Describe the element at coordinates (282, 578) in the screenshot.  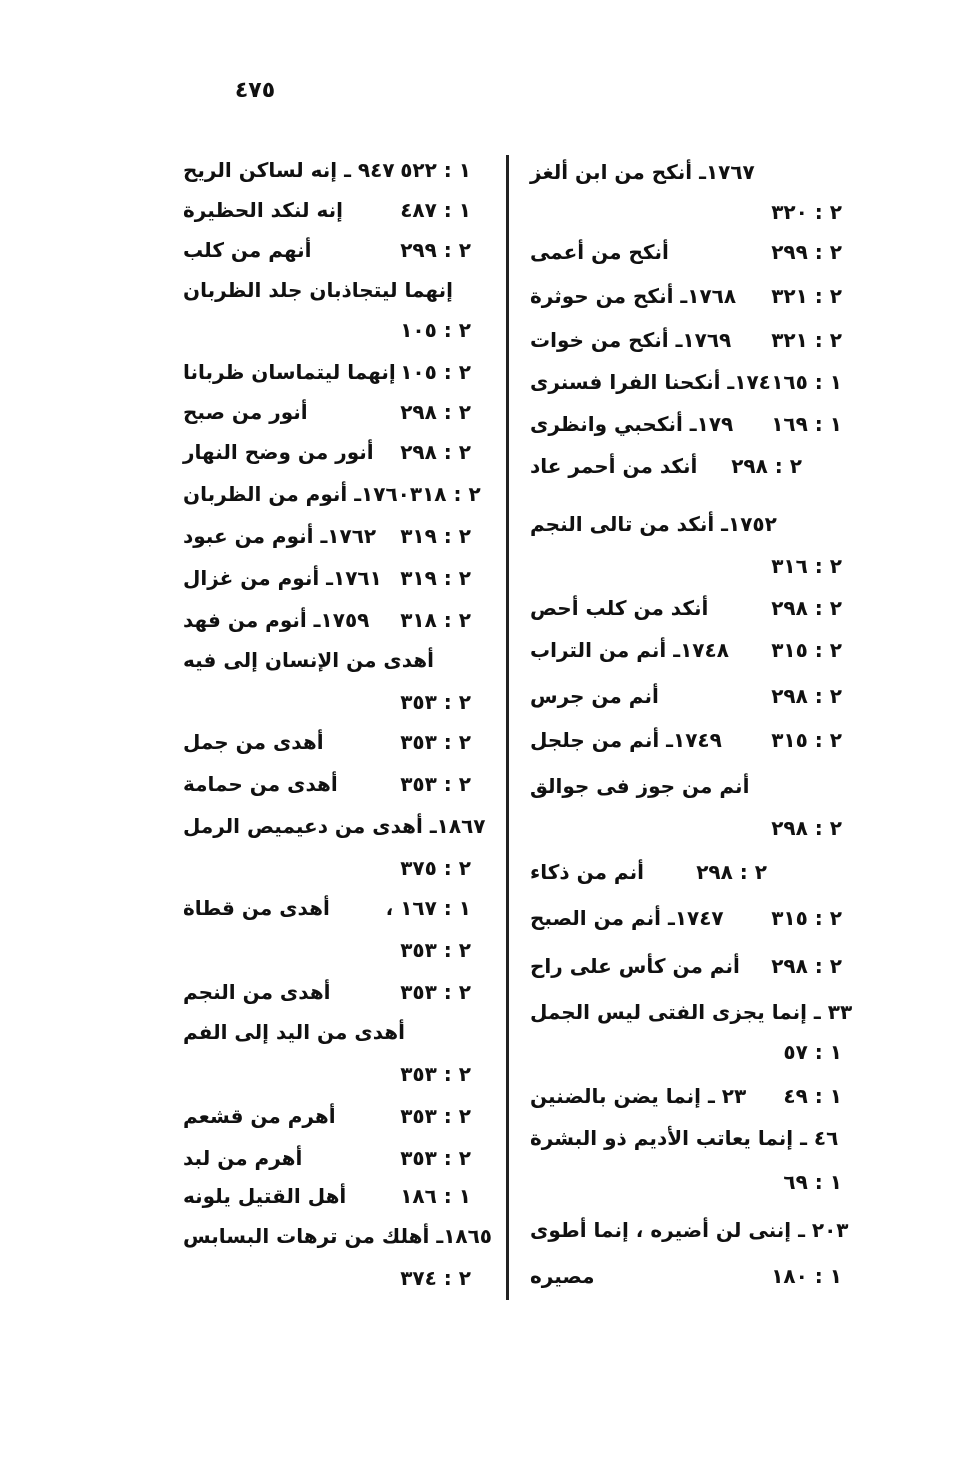
I see `entry-text: ١٧٦١ـ أنوم من غزال` at that location.